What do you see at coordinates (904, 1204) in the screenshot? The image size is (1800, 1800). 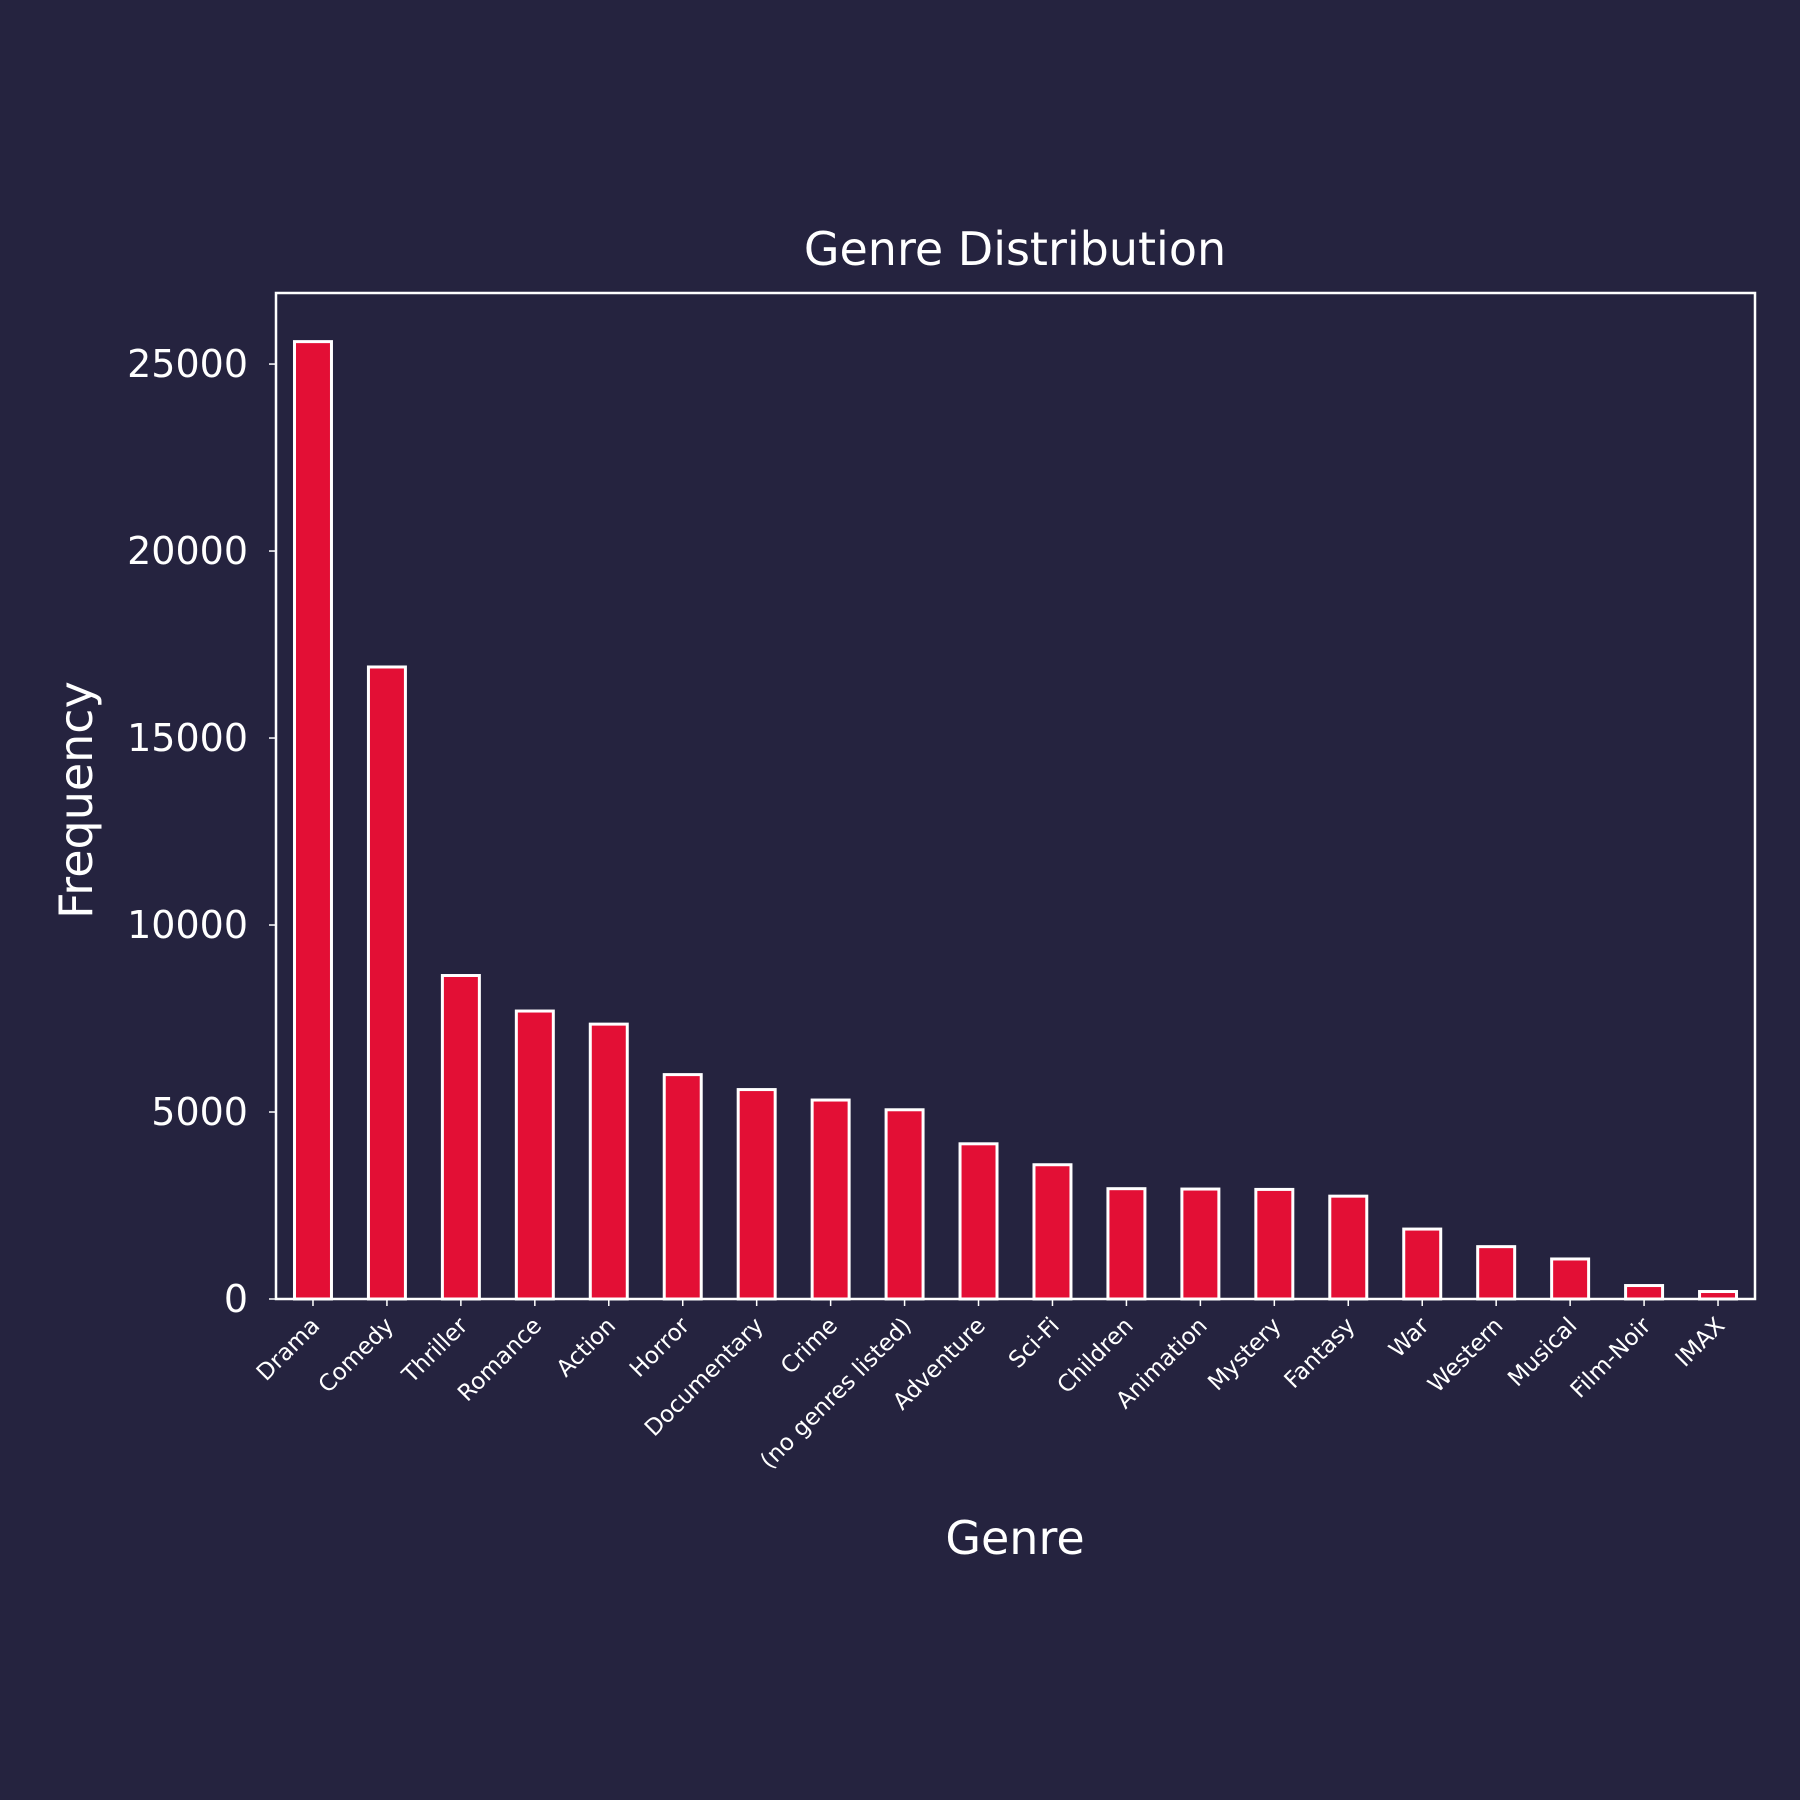 I see `bar-no-genres-listed` at bounding box center [904, 1204].